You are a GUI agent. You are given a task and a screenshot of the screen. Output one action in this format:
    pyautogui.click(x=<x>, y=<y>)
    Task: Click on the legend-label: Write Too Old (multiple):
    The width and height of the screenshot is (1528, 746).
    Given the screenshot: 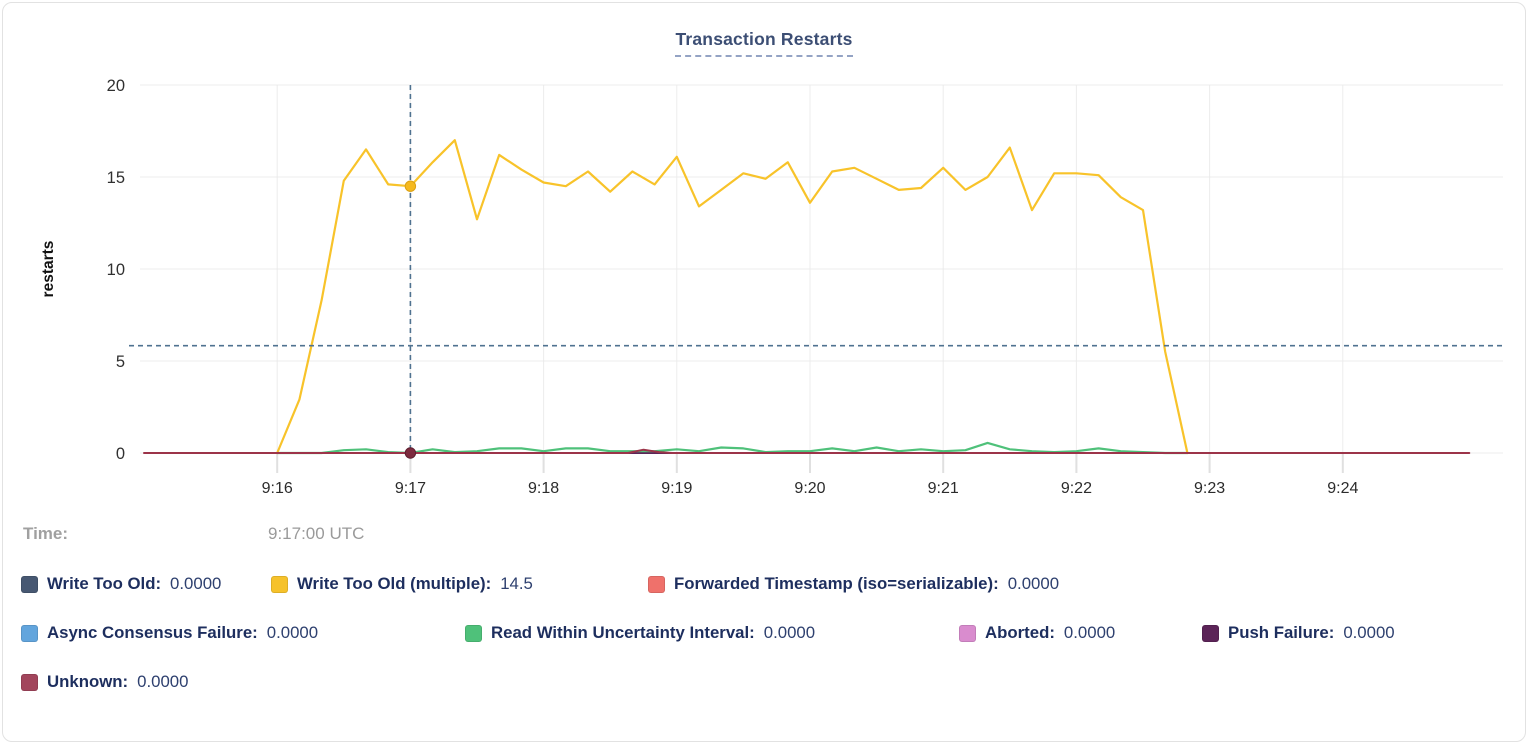 What is the action you would take?
    pyautogui.click(x=394, y=583)
    